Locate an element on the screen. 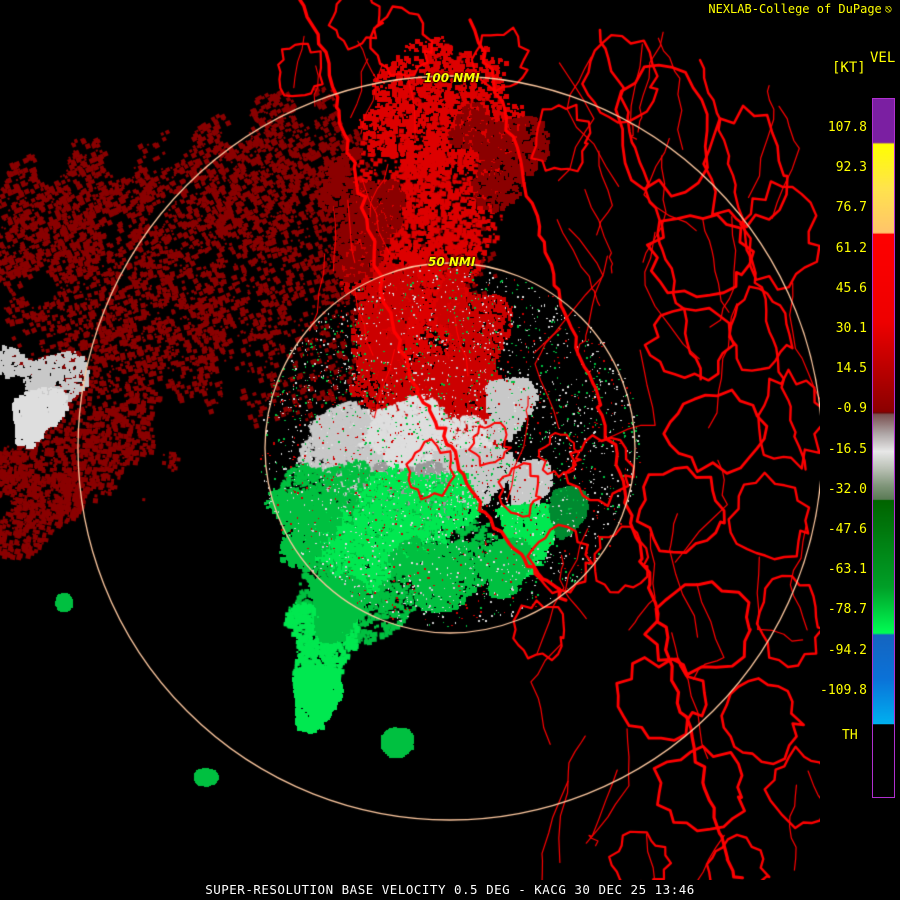 The height and width of the screenshot is (900, 900). legend-tick-11: -63.1 is located at coordinates (847, 570).